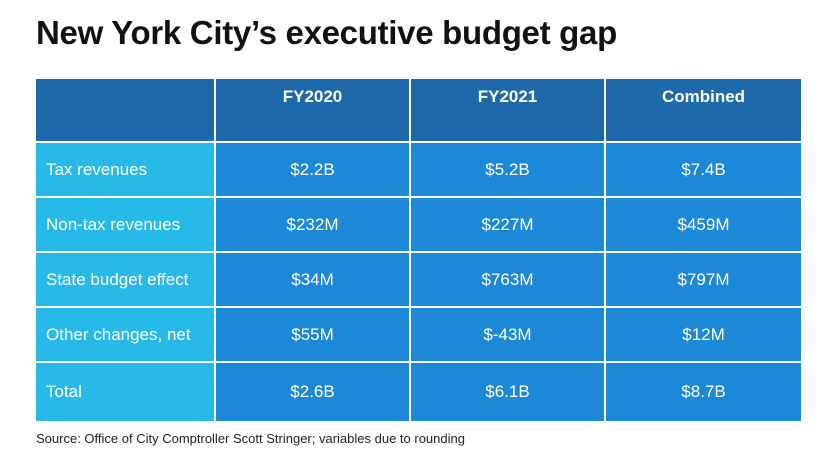 The image size is (840, 473). I want to click on table-cell: $8.7B, so click(703, 392).